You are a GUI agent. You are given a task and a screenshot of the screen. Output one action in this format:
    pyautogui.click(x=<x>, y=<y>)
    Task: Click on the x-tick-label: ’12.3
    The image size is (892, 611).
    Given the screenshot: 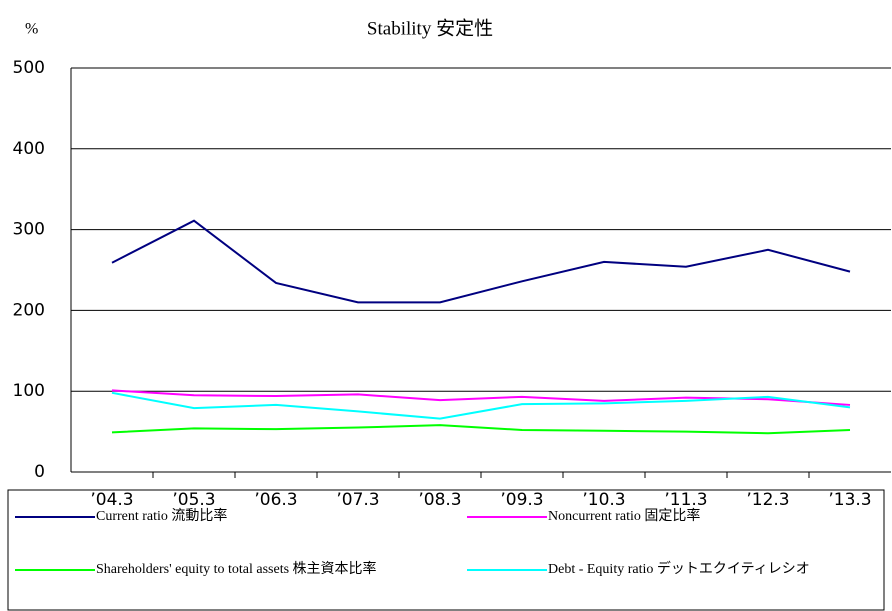 What is the action you would take?
    pyautogui.click(x=767, y=500)
    